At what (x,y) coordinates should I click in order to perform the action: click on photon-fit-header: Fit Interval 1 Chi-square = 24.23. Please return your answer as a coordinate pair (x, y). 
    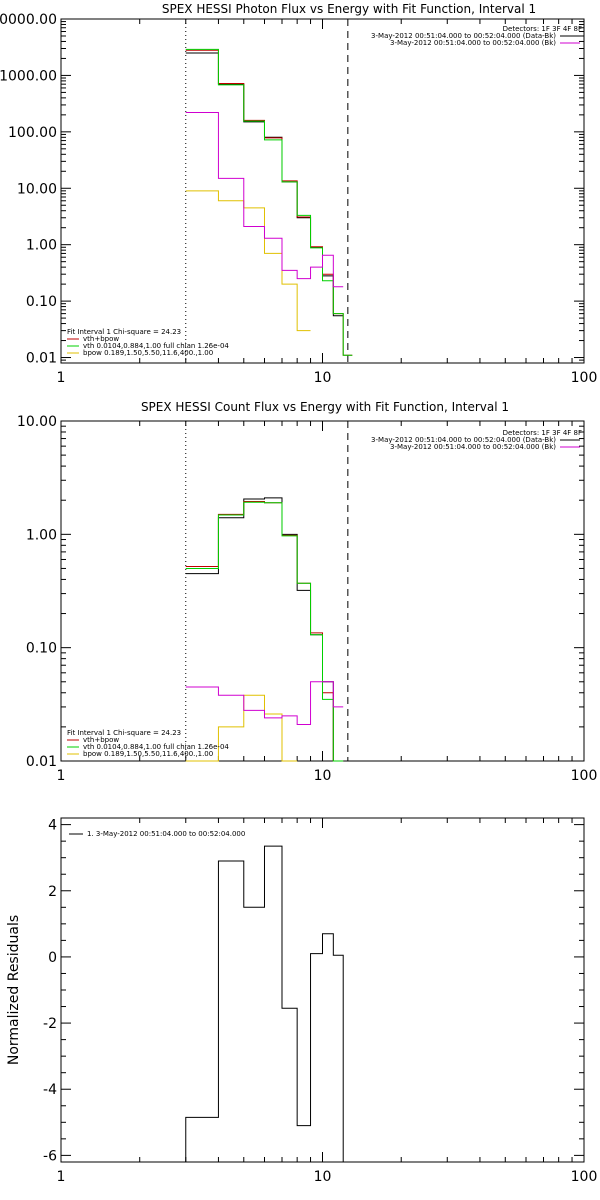
    Looking at the image, I should click on (124, 332).